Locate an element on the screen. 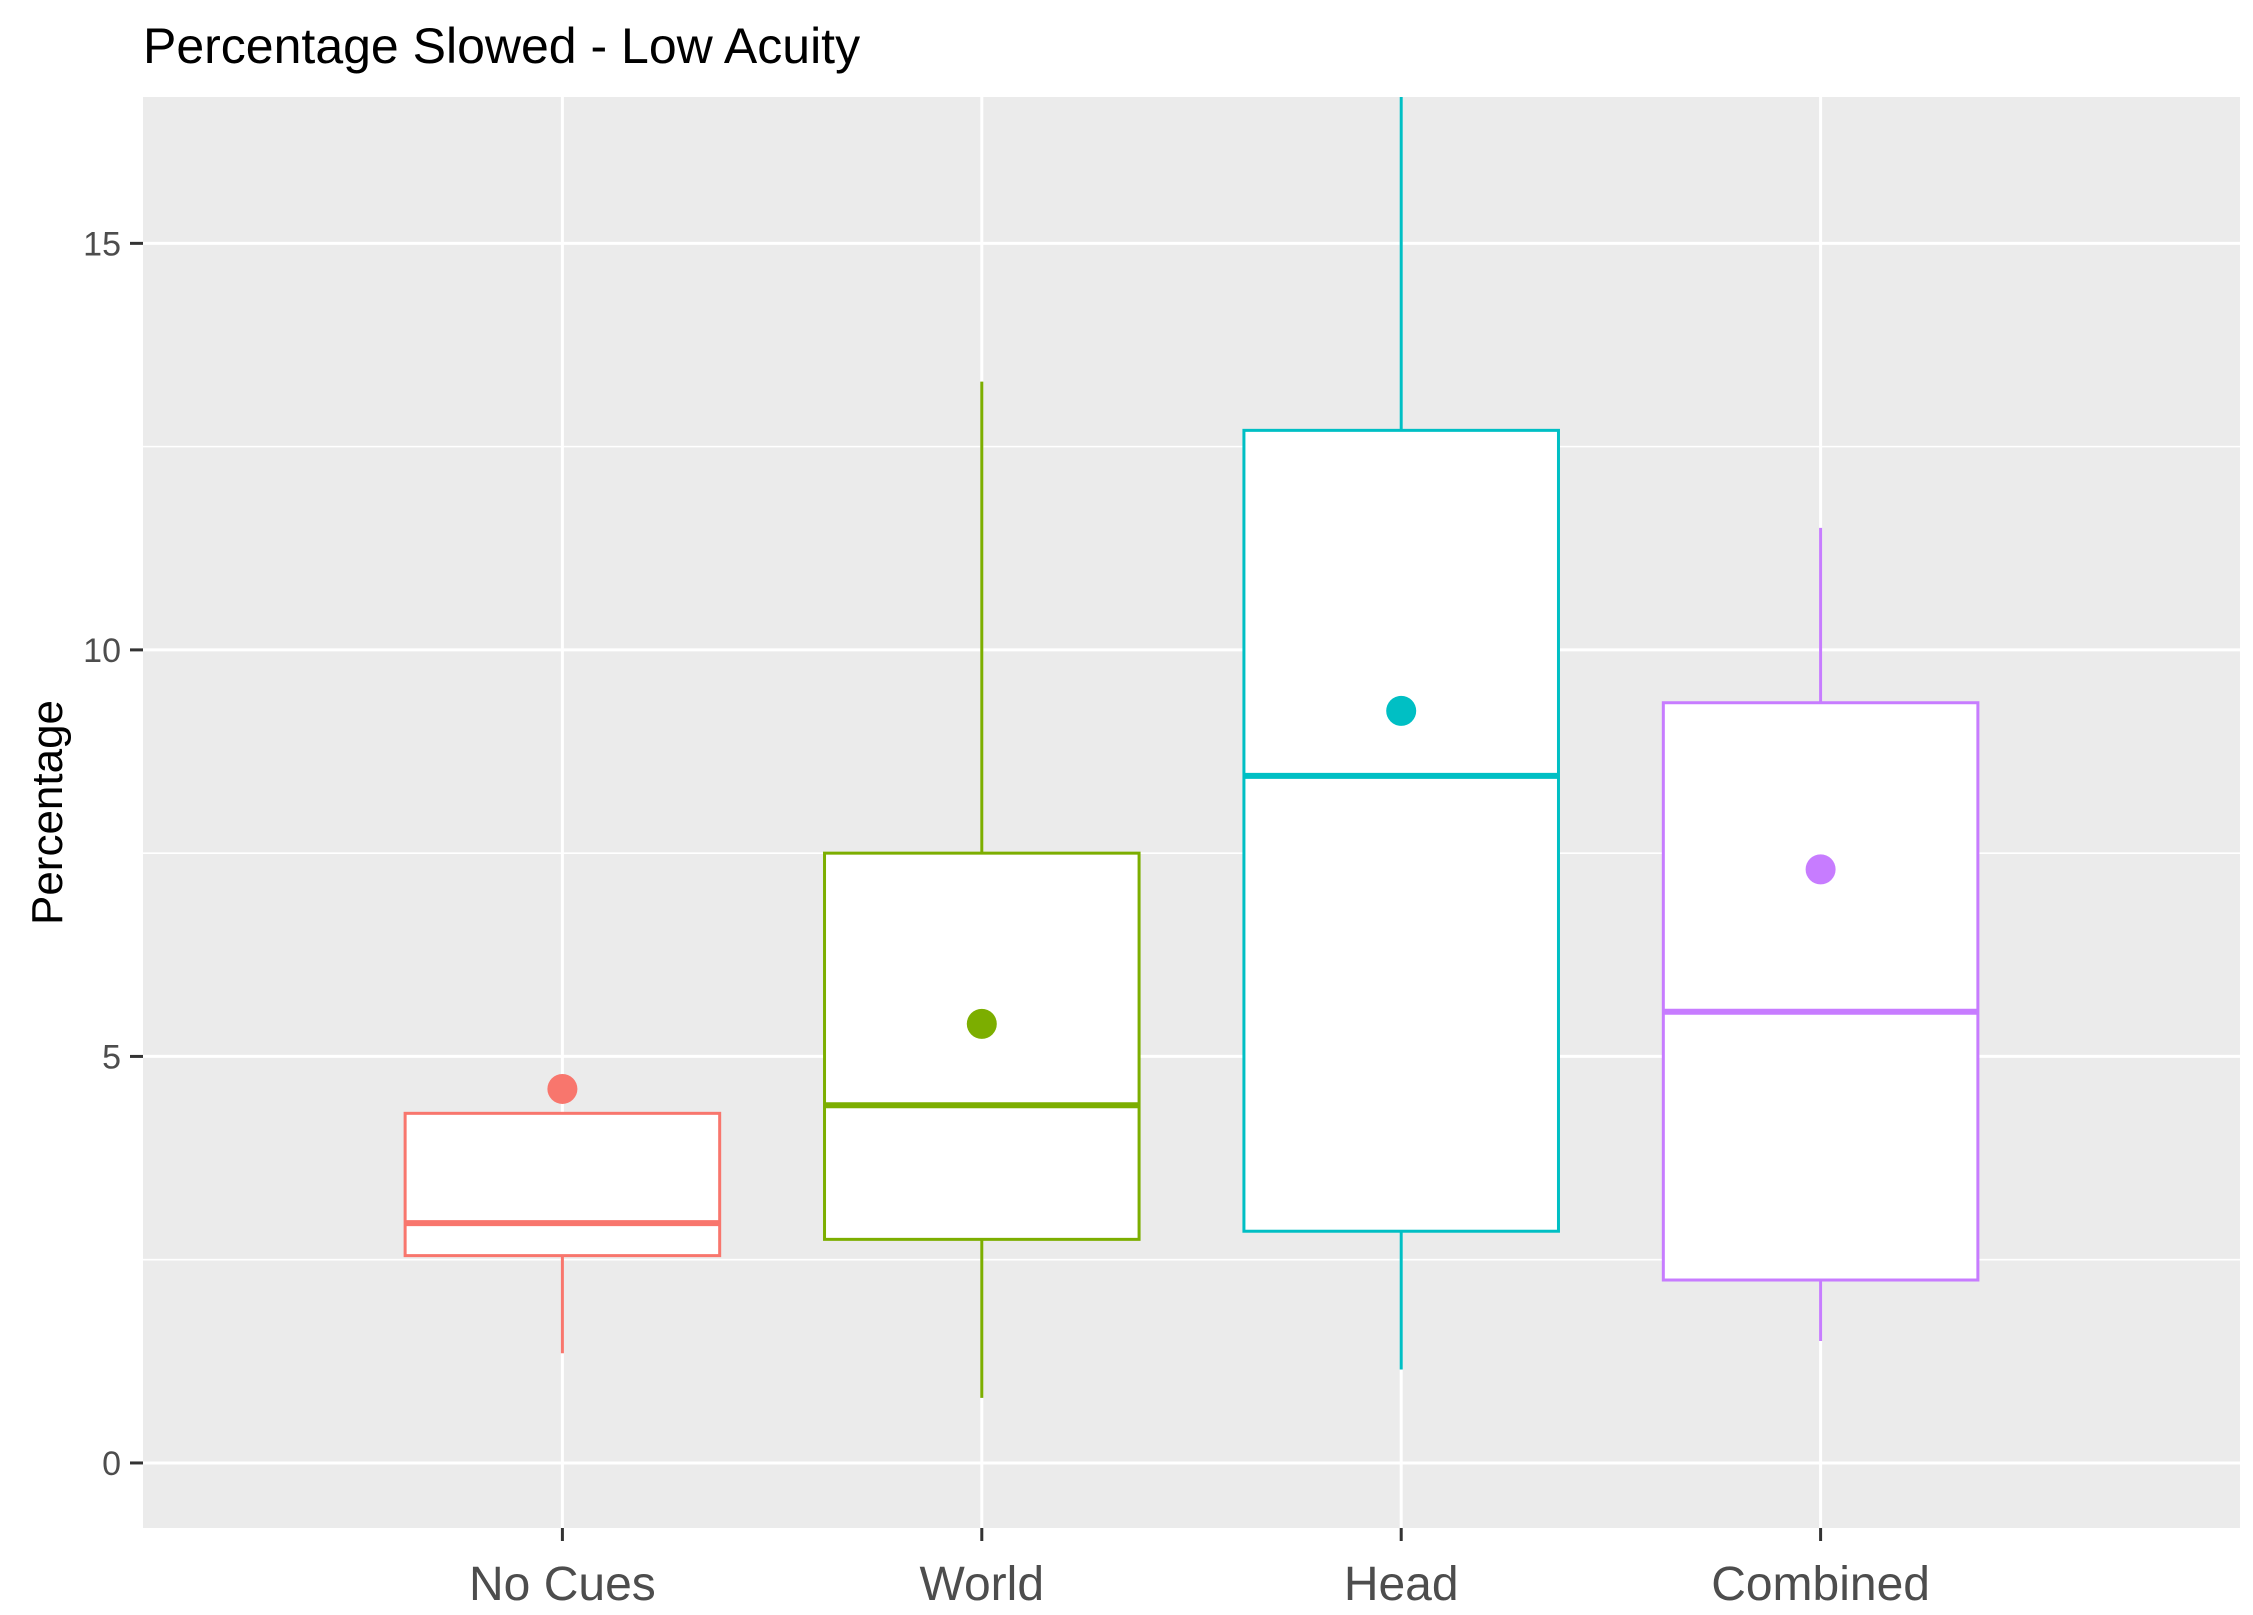 This screenshot has height=1615, width=2253. box-world is located at coordinates (982, 889).